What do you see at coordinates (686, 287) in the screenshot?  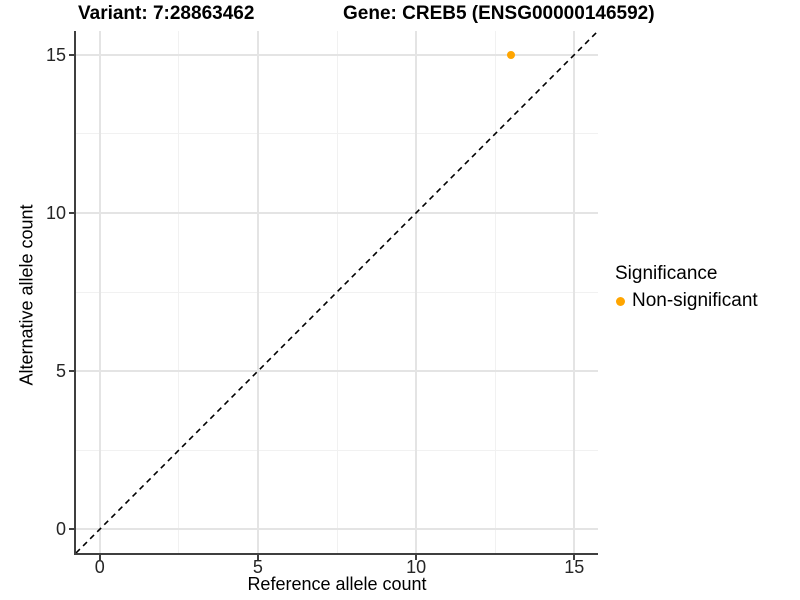 I see `legend: Significance Non-significant` at bounding box center [686, 287].